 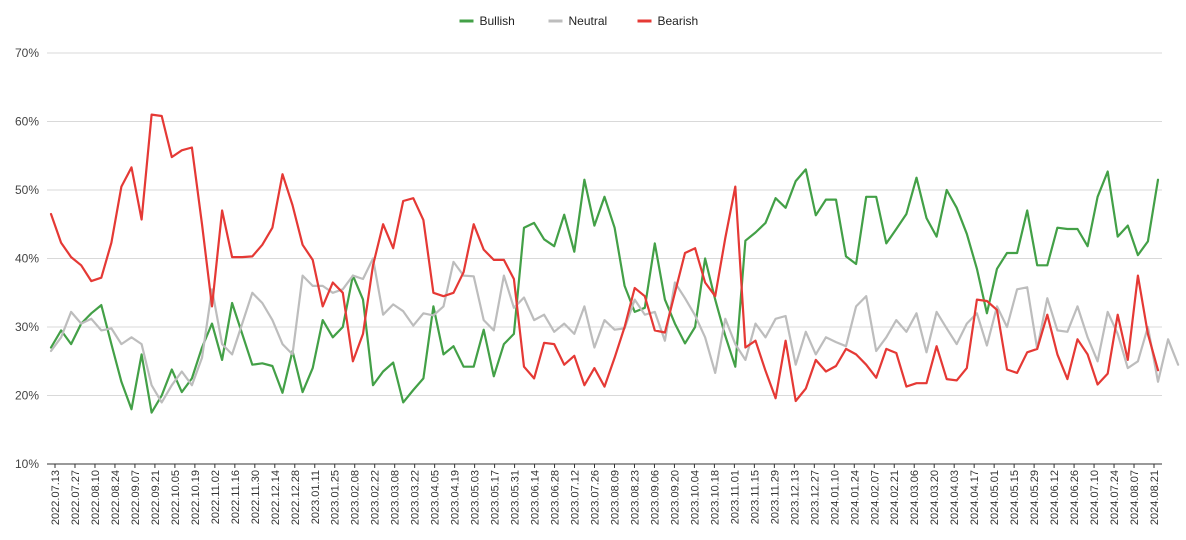 I want to click on x-tick-label: 2024.02.21, so click(x=895, y=497).